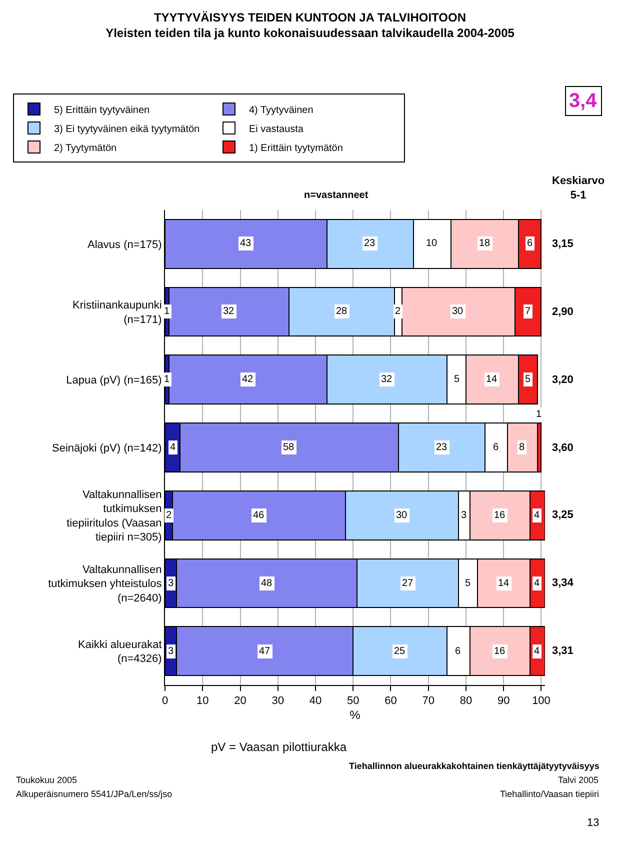 This screenshot has height=855, width=620. Describe the element at coordinates (541, 701) in the screenshot. I see `x-tick-label: 100` at that location.